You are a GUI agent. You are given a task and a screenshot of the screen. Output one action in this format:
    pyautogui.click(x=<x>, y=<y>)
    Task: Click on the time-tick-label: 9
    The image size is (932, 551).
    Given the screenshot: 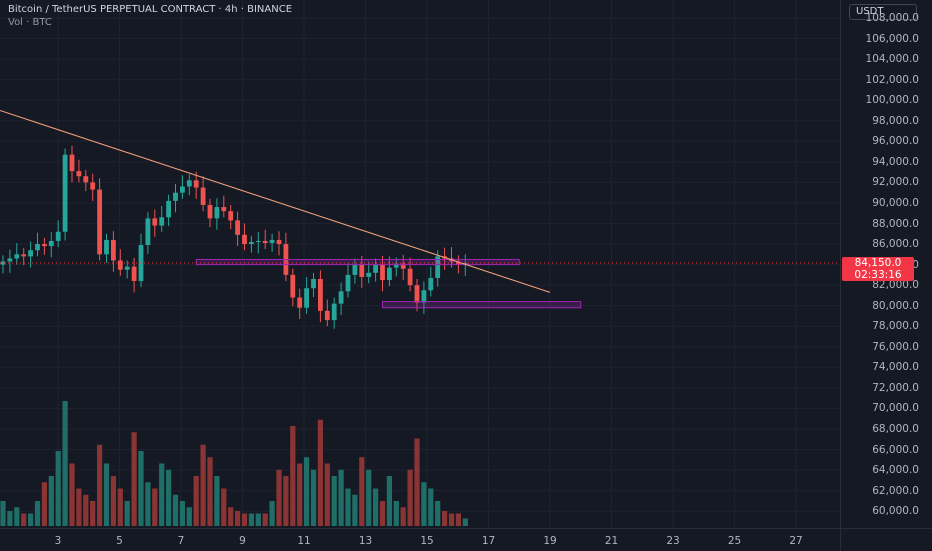 What is the action you would take?
    pyautogui.click(x=242, y=541)
    